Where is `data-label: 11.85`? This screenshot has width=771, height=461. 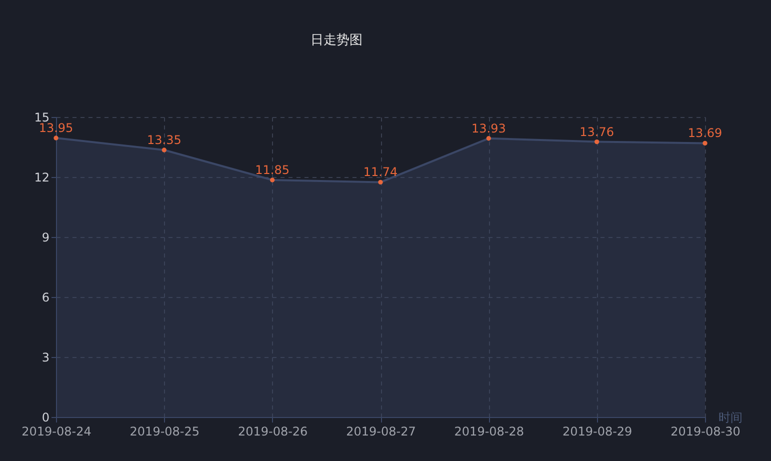 data-label: 11.85 is located at coordinates (272, 170).